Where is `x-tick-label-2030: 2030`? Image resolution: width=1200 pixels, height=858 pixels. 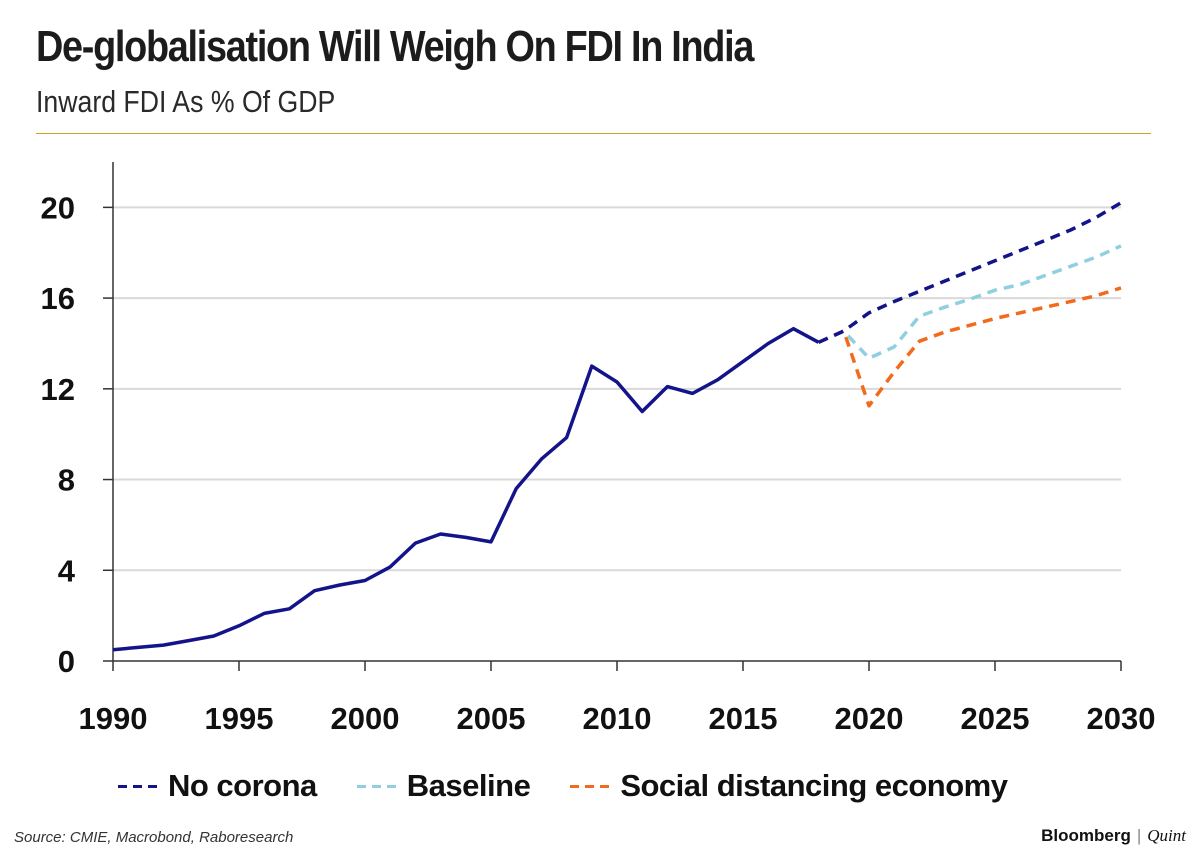
x-tick-label-2030: 2030 is located at coordinates (1121, 718).